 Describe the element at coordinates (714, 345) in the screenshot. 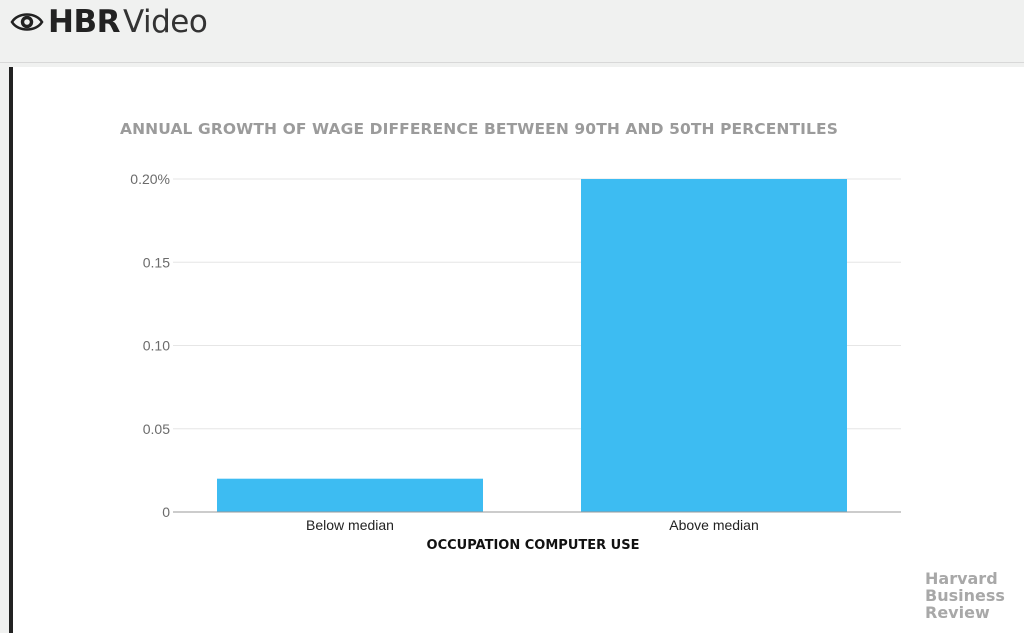

I see `bar-above-median` at that location.